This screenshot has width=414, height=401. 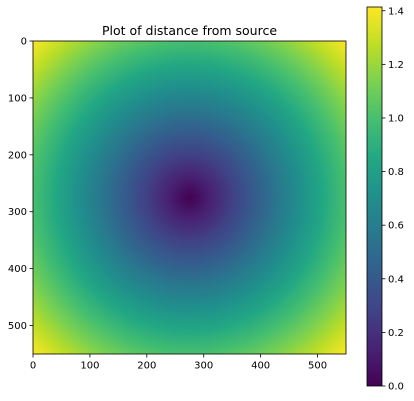 I want to click on x-tick-label: 100, so click(x=89, y=366).